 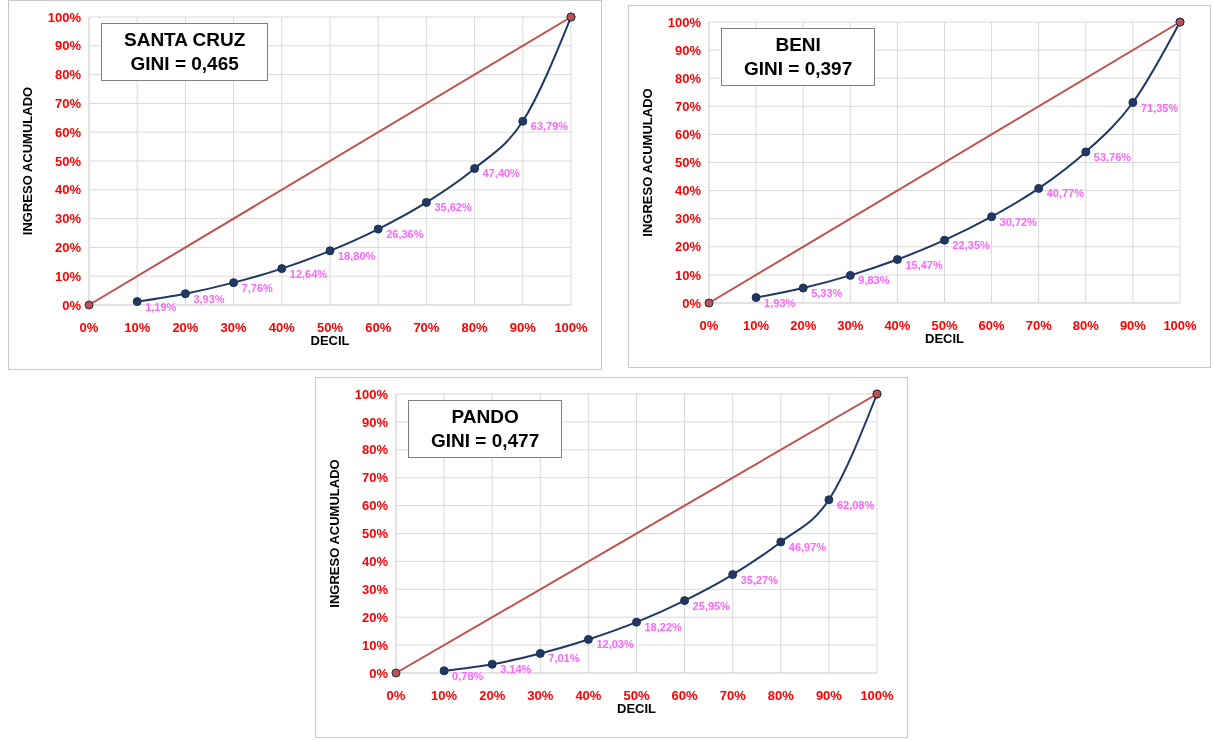 I want to click on data-label: 35,27%, so click(x=759, y=579).